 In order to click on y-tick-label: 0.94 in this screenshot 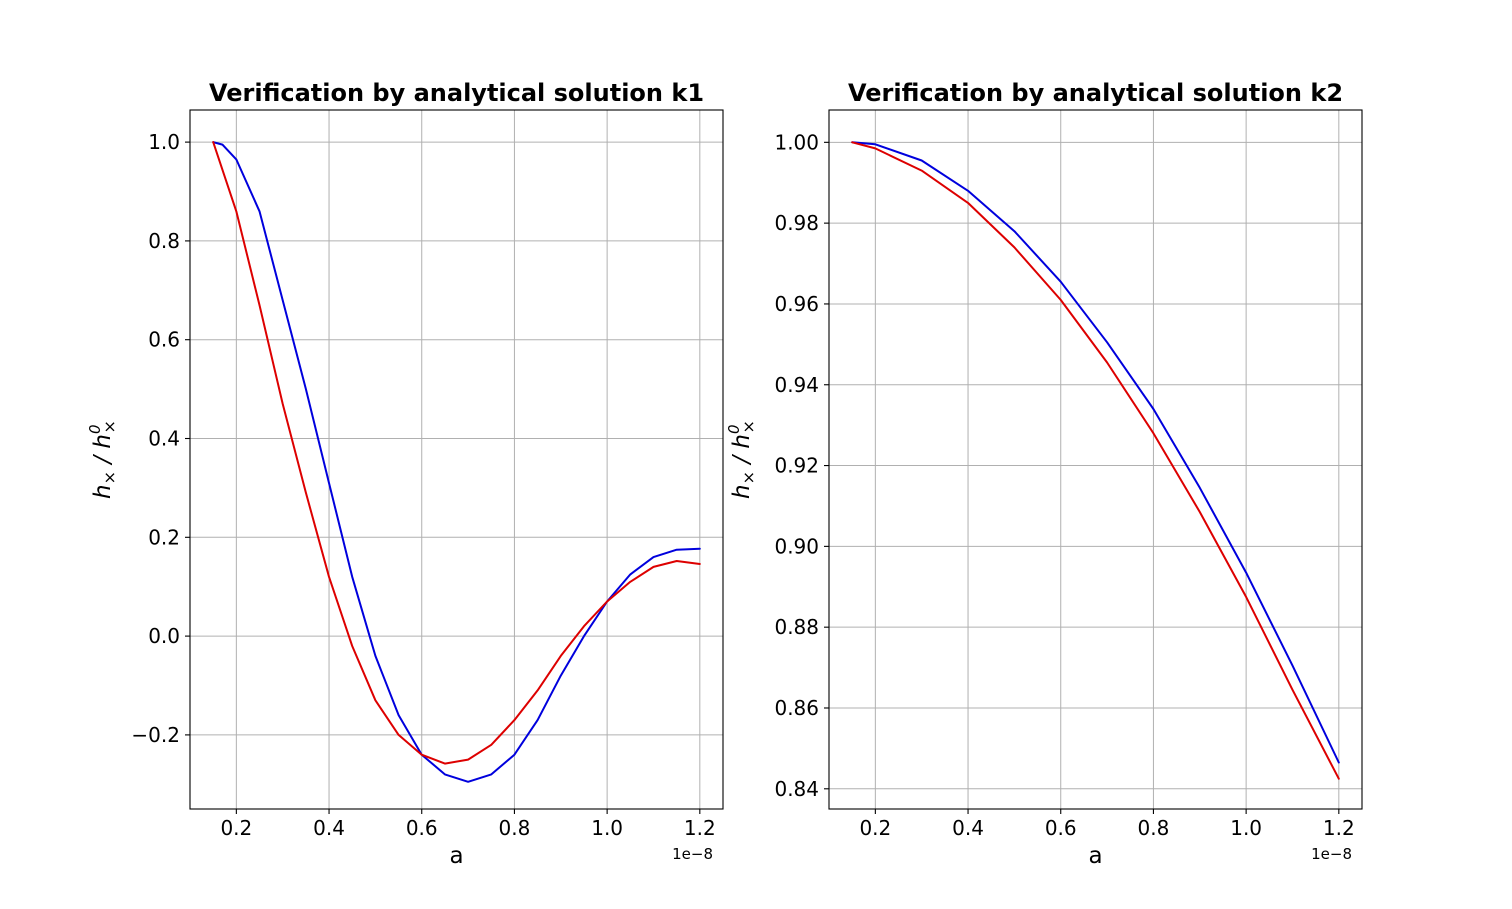, I will do `click(796, 385)`.